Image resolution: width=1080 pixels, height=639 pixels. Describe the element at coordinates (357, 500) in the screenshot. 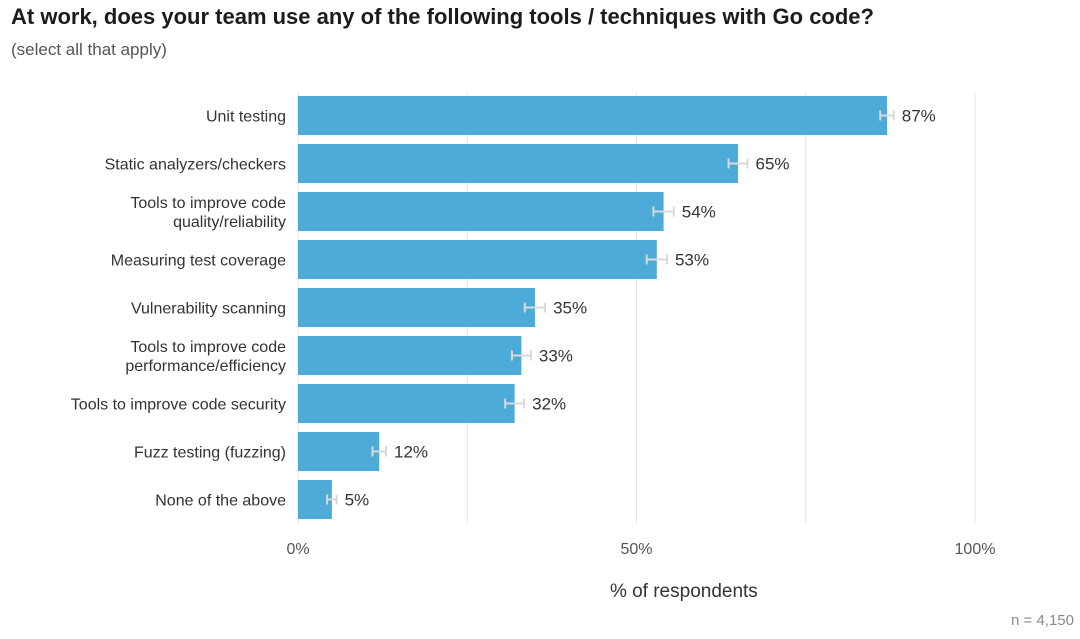

I see `value-label: 5%` at that location.